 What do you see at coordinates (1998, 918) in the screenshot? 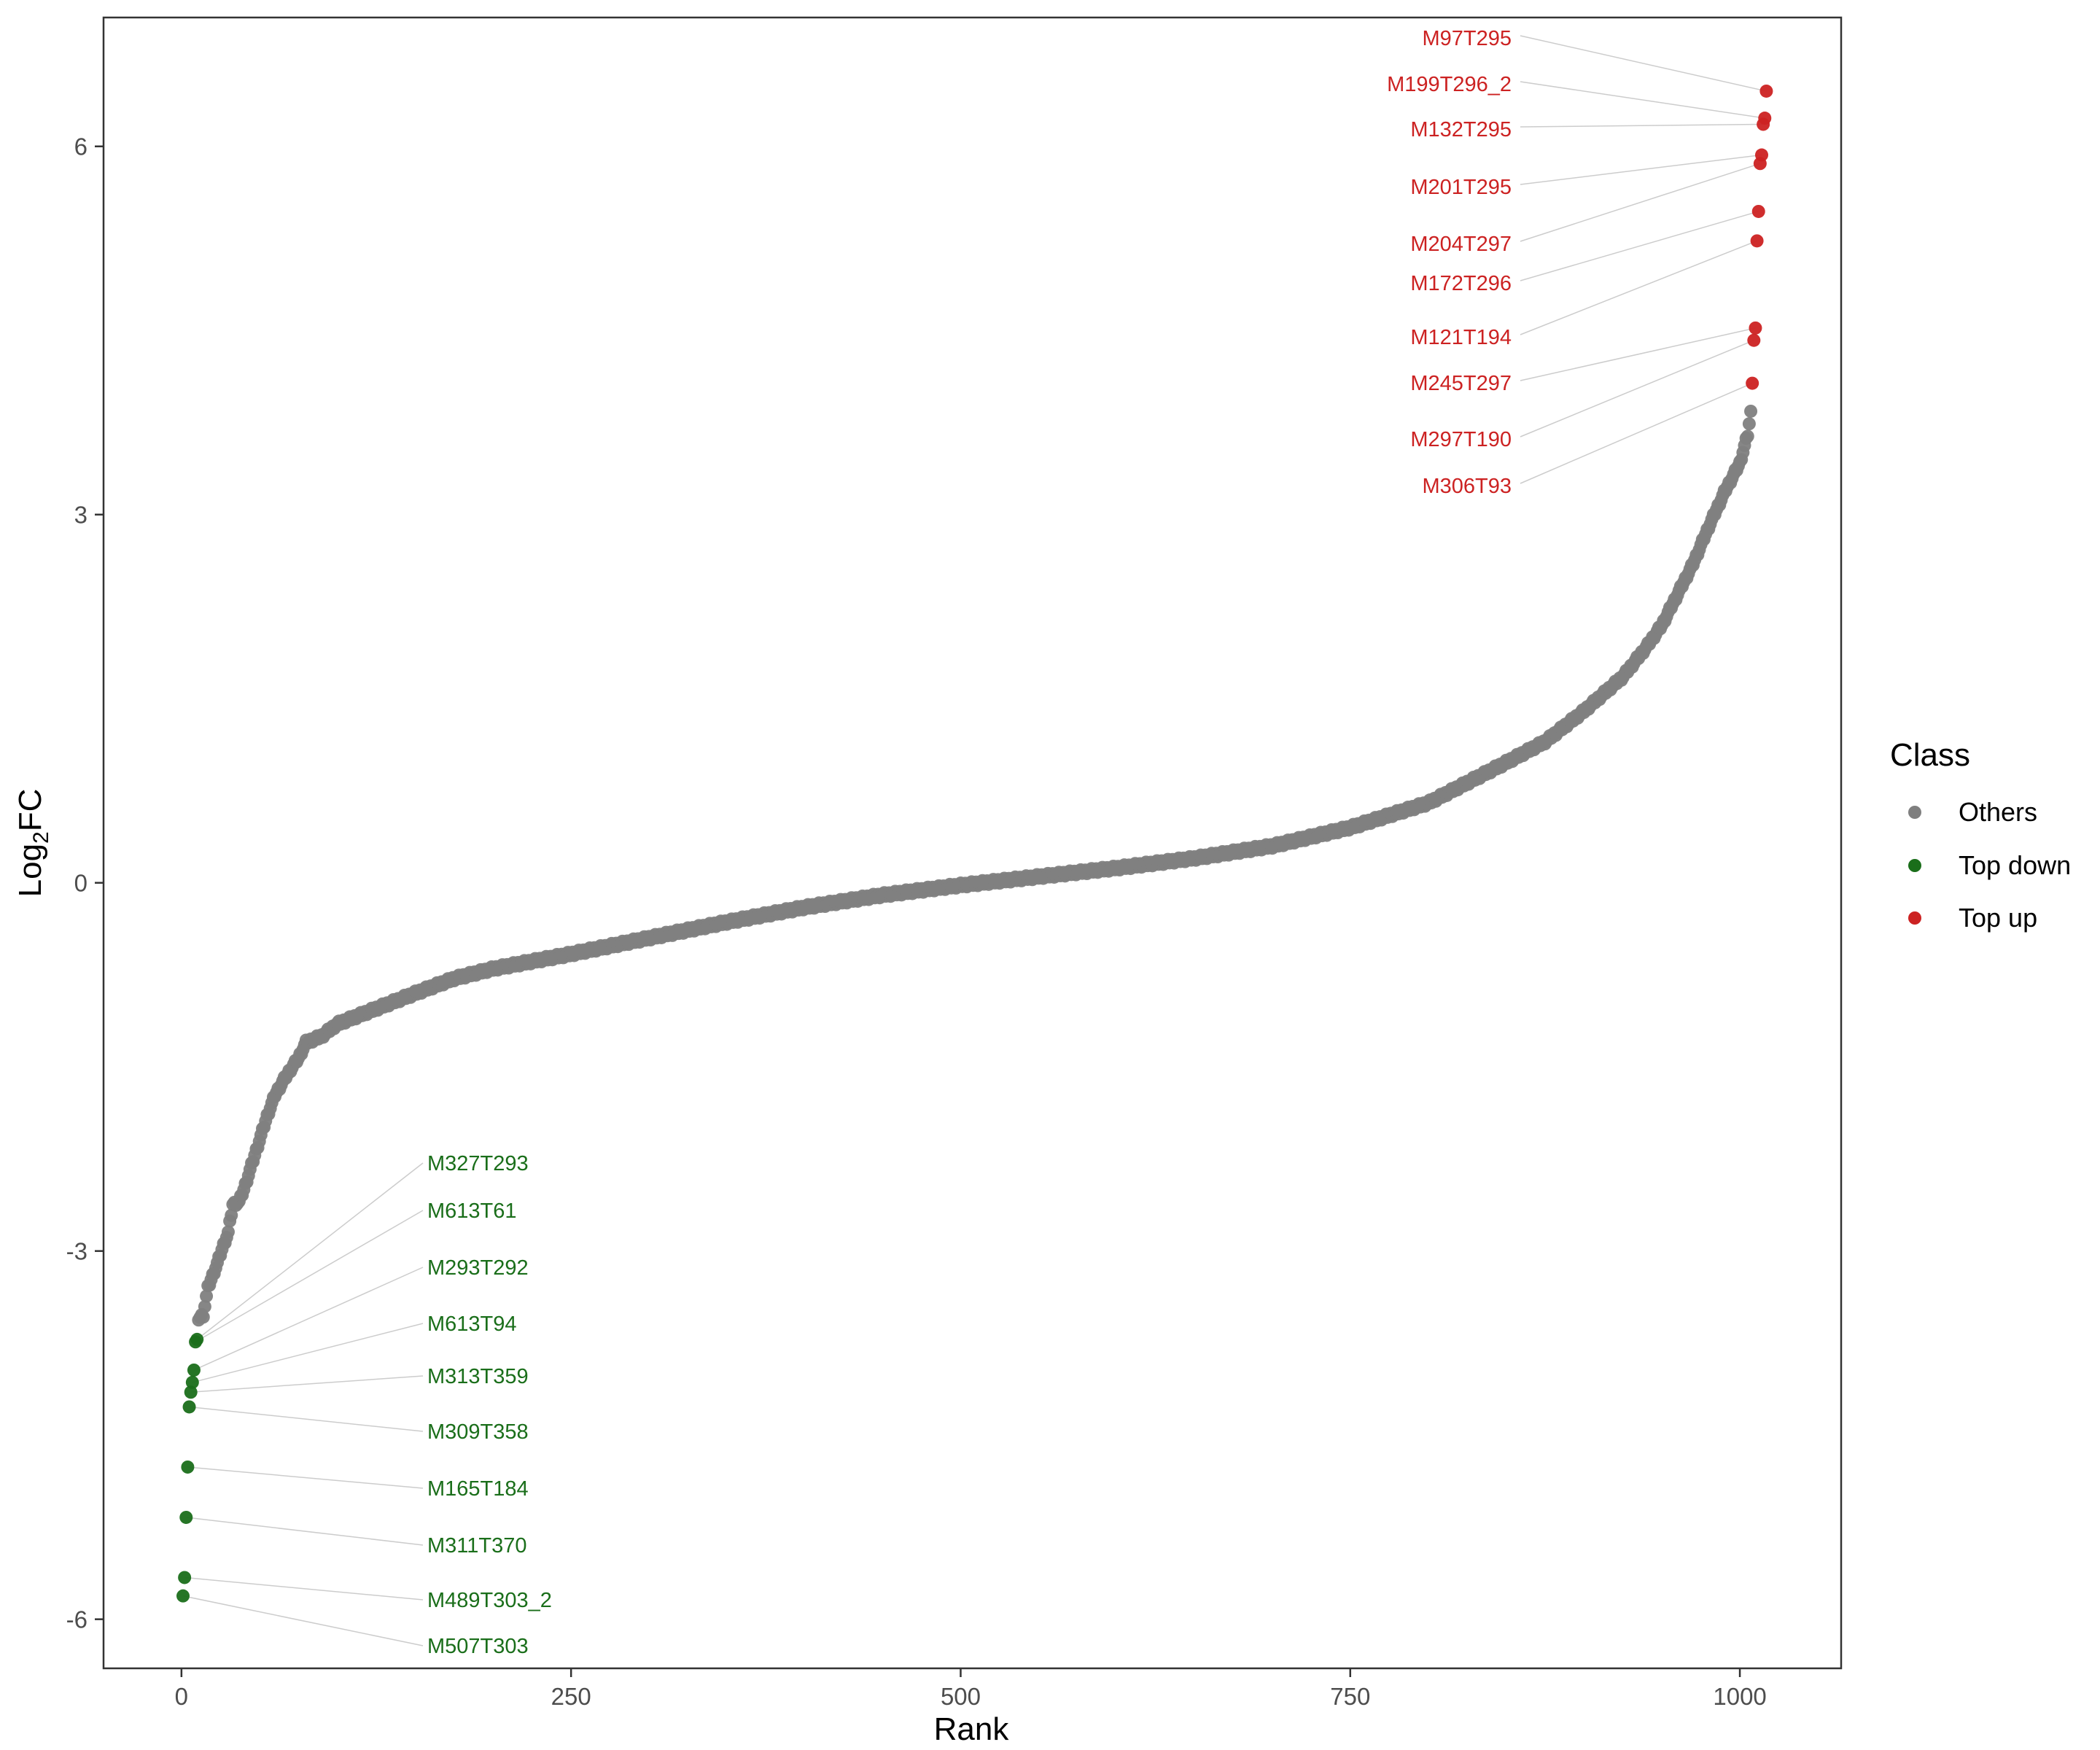
I see `legend-label-top-up: Top up` at bounding box center [1998, 918].